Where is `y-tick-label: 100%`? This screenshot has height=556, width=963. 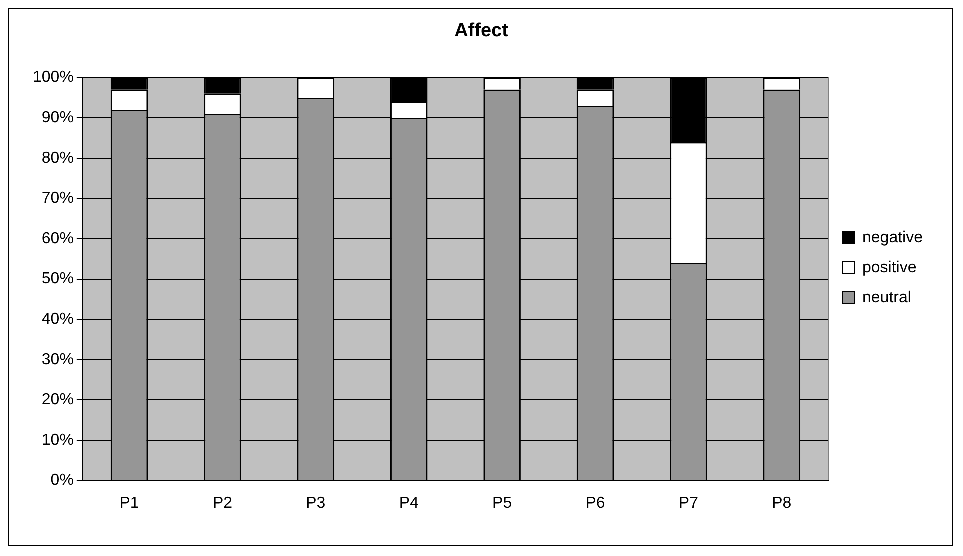 y-tick-label: 100% is located at coordinates (53, 77).